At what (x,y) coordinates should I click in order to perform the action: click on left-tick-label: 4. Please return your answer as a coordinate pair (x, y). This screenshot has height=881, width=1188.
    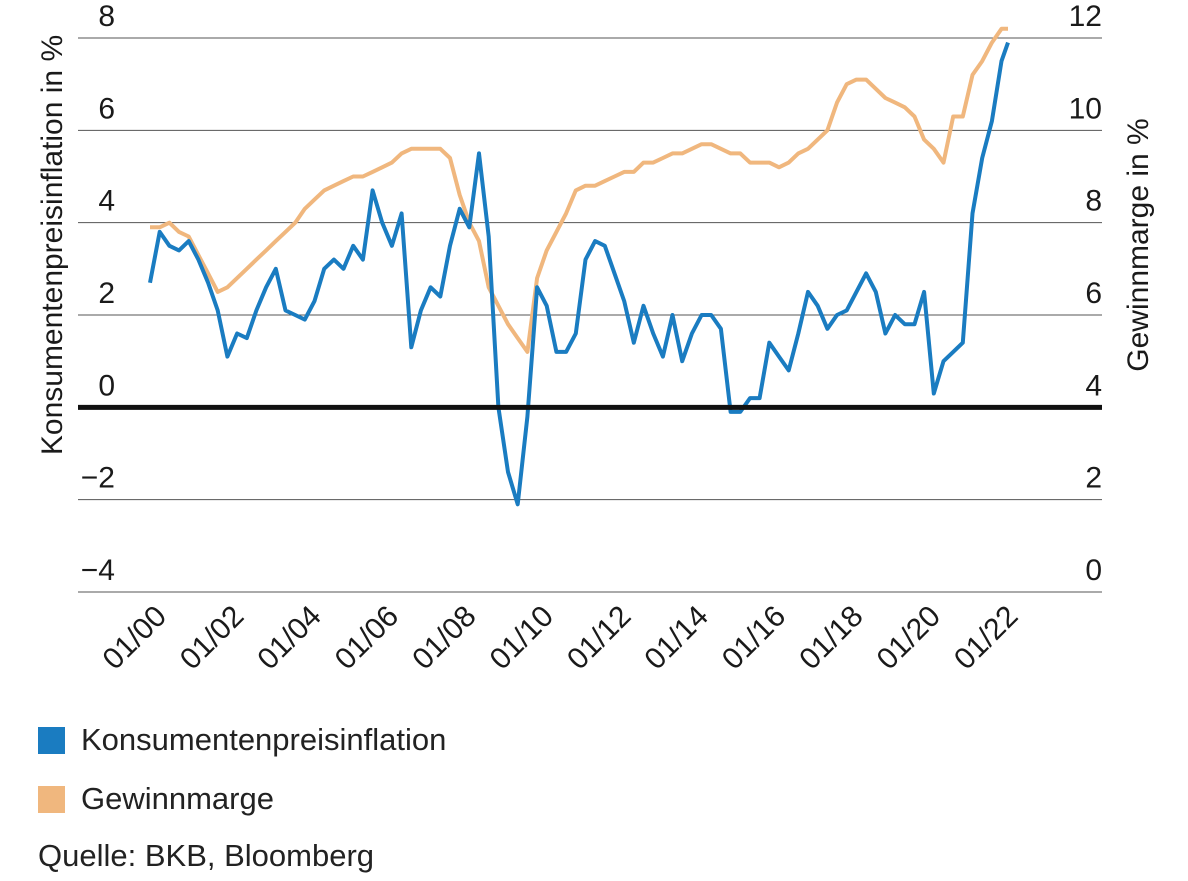
    Looking at the image, I should click on (106, 201).